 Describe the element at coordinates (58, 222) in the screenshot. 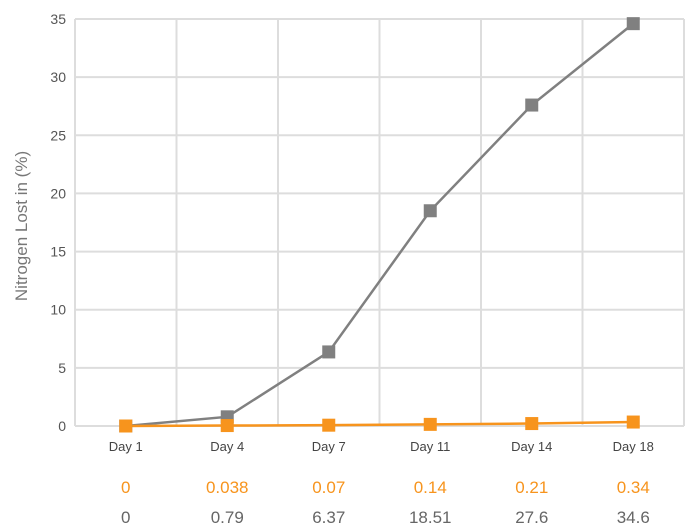

I see `y-axis-ticks: 0 5 10 15 20 25 30 35` at that location.